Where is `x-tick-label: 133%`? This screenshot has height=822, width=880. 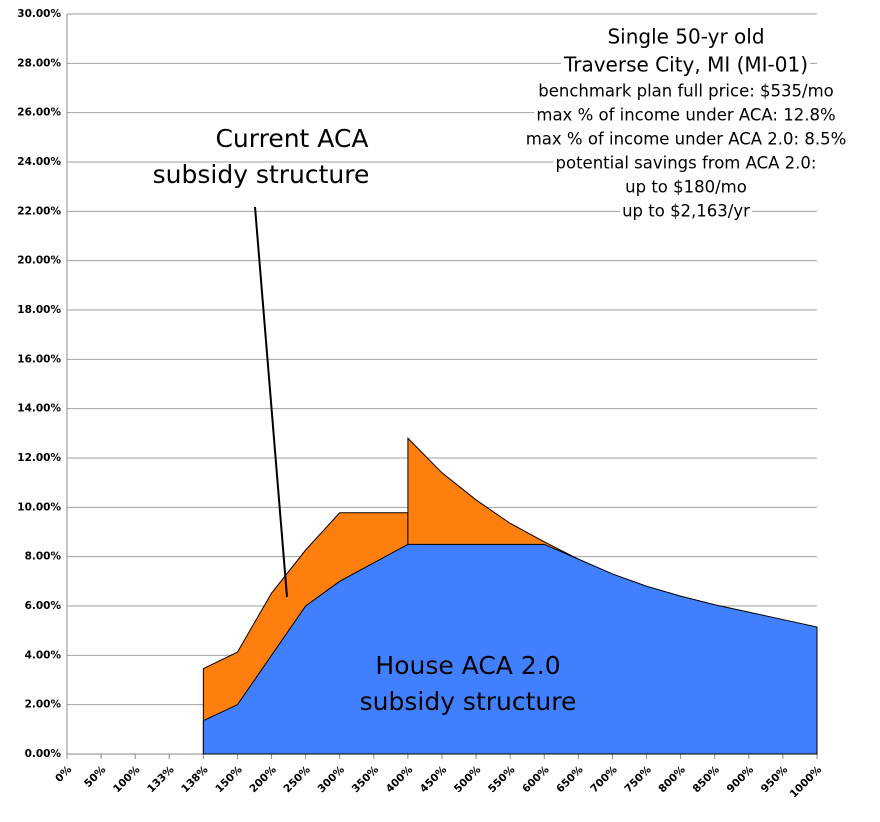
x-tick-label: 133% is located at coordinates (161, 779).